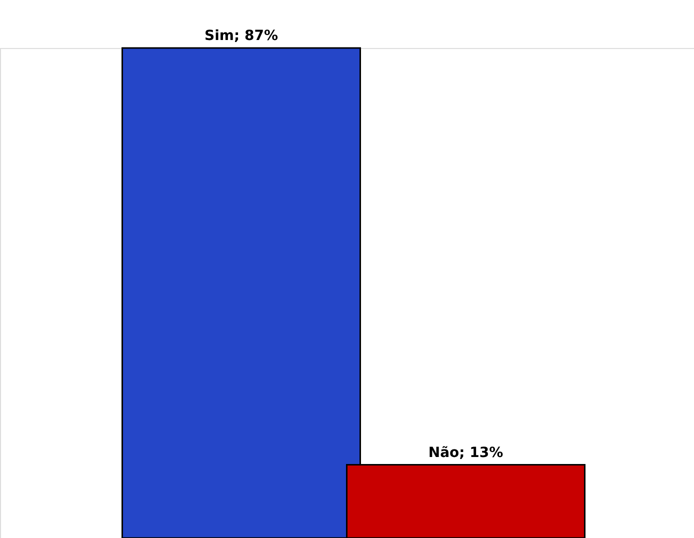  I want to click on data-label: Sim; 87%, so click(241, 36).